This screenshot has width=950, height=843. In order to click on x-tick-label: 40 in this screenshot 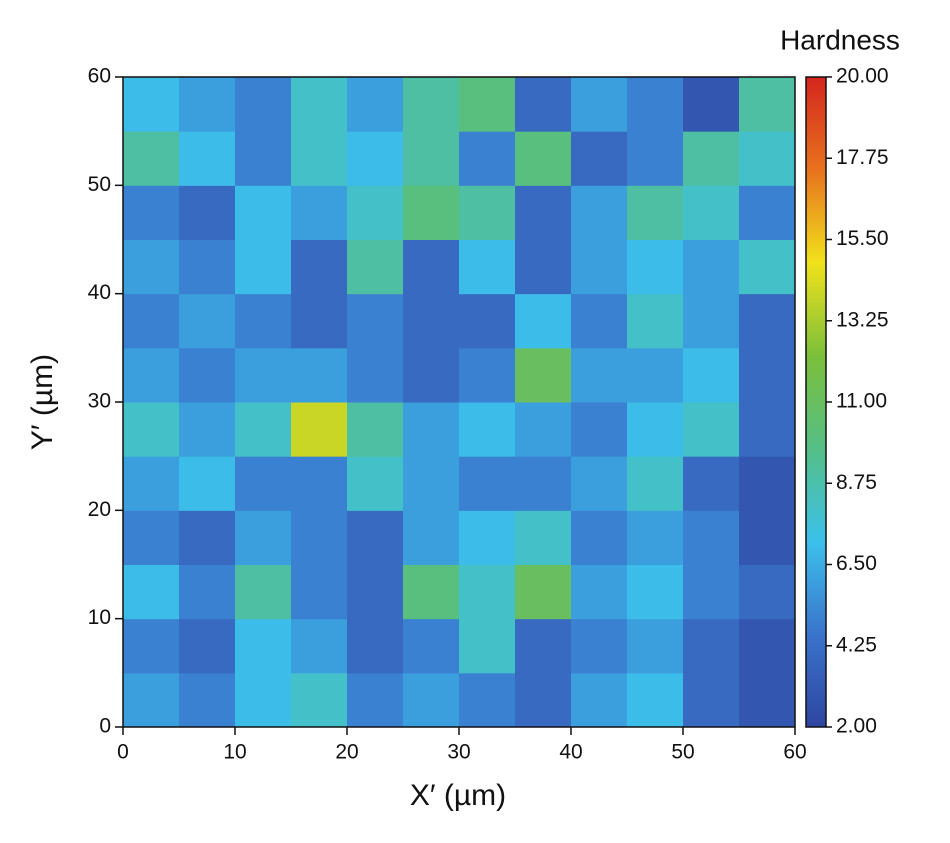, I will do `click(570, 752)`.